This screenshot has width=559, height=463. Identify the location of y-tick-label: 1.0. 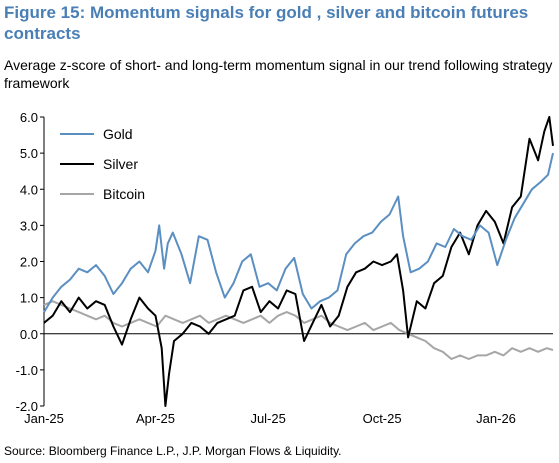
(29, 298).